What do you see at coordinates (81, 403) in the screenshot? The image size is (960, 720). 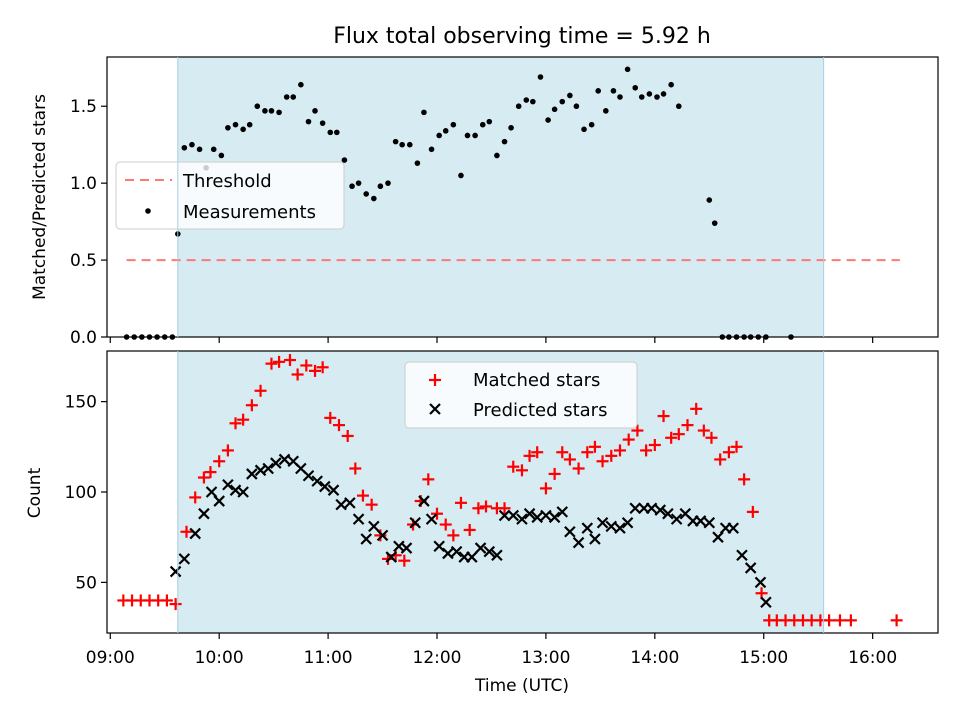 I see `y-tick-label: 150` at bounding box center [81, 403].